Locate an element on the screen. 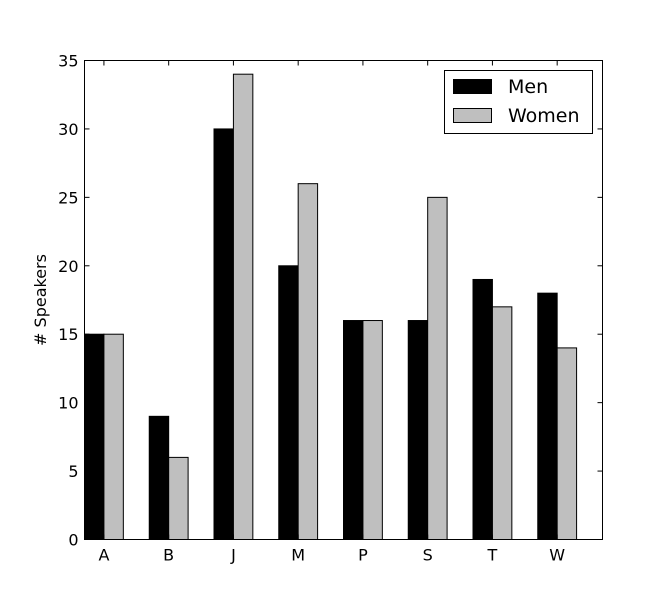  bar-men-m is located at coordinates (288, 402).